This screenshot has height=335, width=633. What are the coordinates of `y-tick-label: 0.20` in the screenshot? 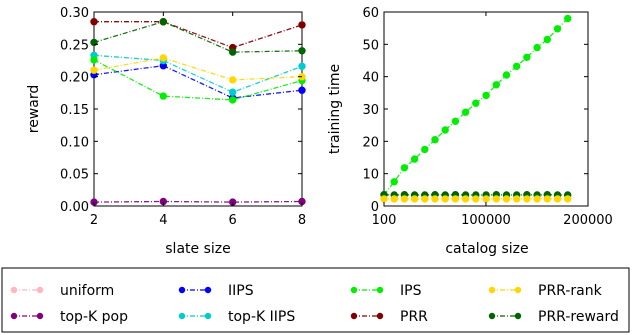 It's located at (74, 78).